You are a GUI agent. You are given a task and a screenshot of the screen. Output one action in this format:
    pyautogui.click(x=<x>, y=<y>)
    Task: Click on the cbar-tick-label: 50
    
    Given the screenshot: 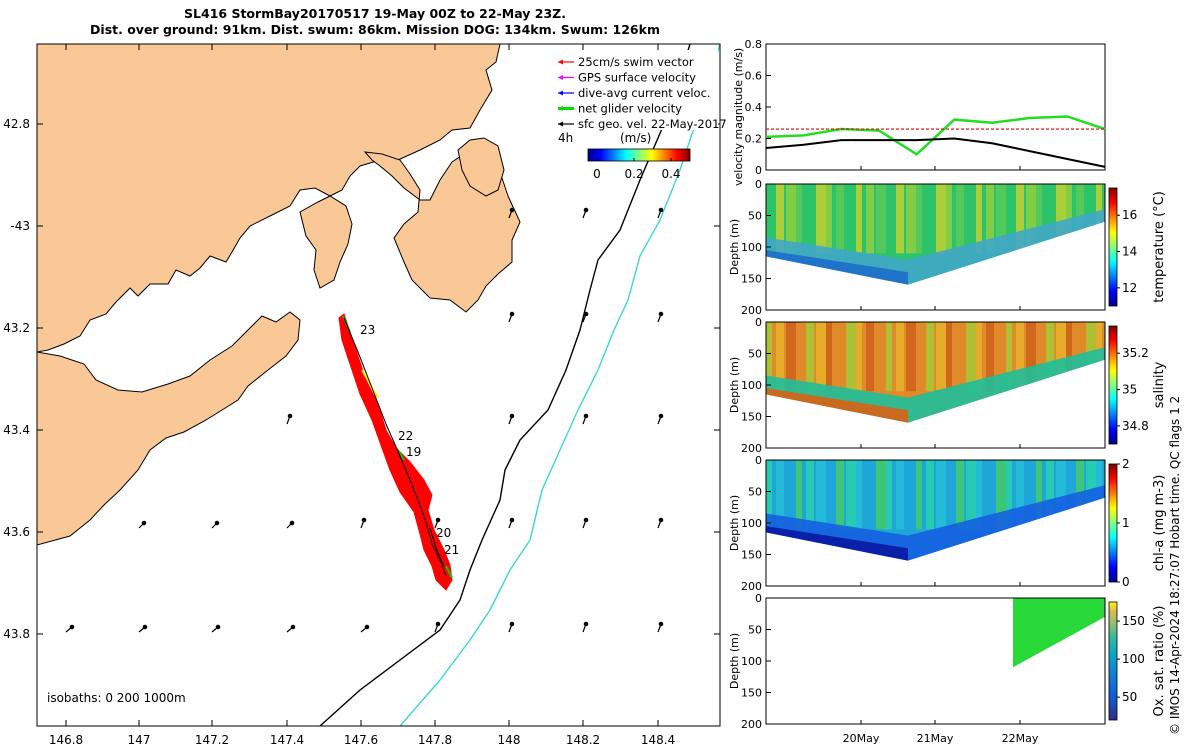 What is the action you would take?
    pyautogui.click(x=1129, y=697)
    